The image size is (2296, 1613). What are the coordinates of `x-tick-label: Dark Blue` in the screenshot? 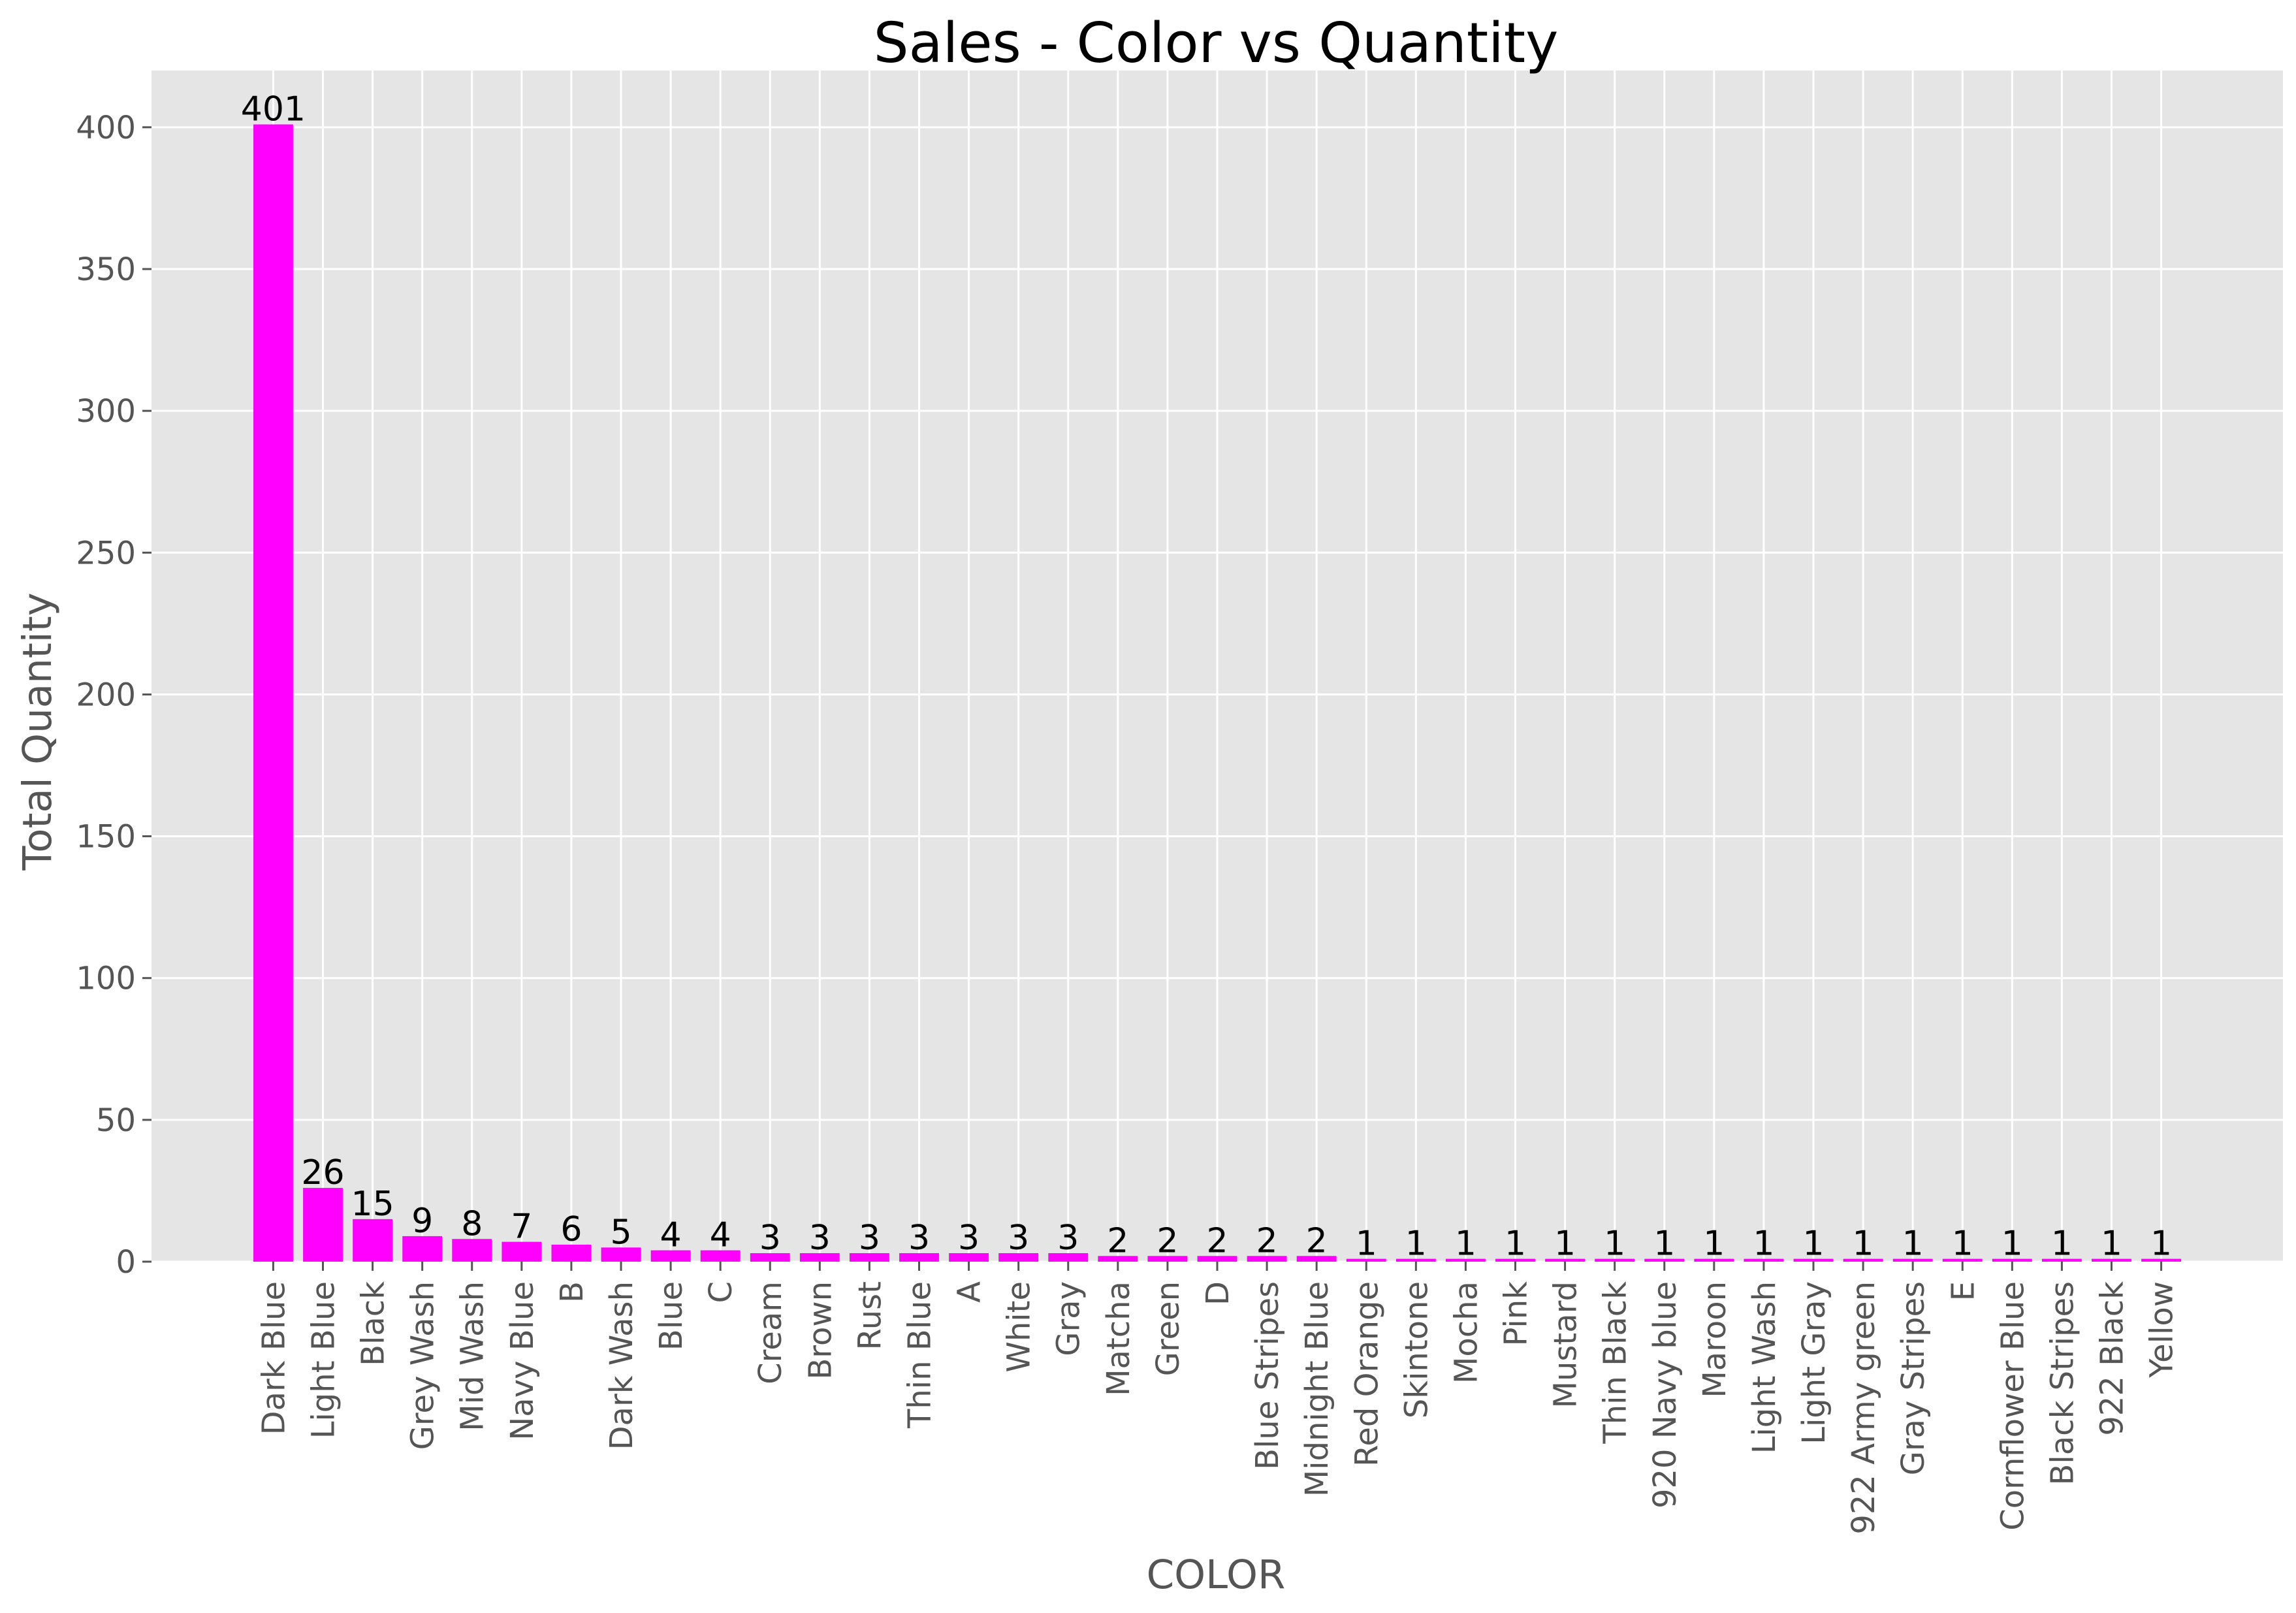 It's located at (273, 1358).